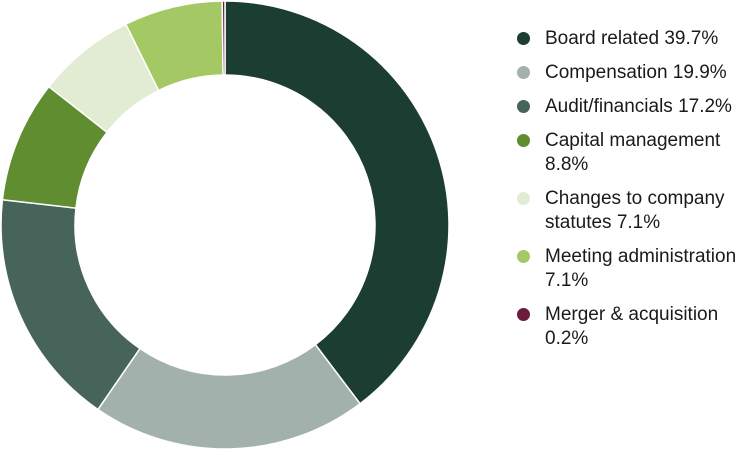 Image resolution: width=750 pixels, height=450 pixels. What do you see at coordinates (635, 210) in the screenshot?
I see `legend-label: Changes to company statutes 7.1%` at bounding box center [635, 210].